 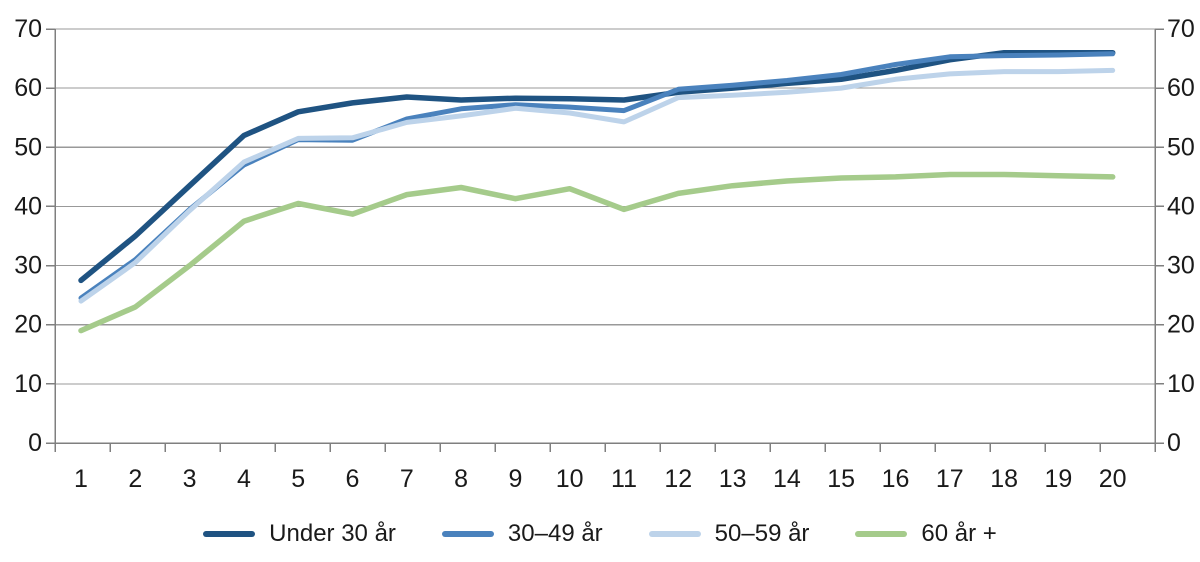 What do you see at coordinates (244, 479) in the screenshot?
I see `x-tick-label: 4` at bounding box center [244, 479].